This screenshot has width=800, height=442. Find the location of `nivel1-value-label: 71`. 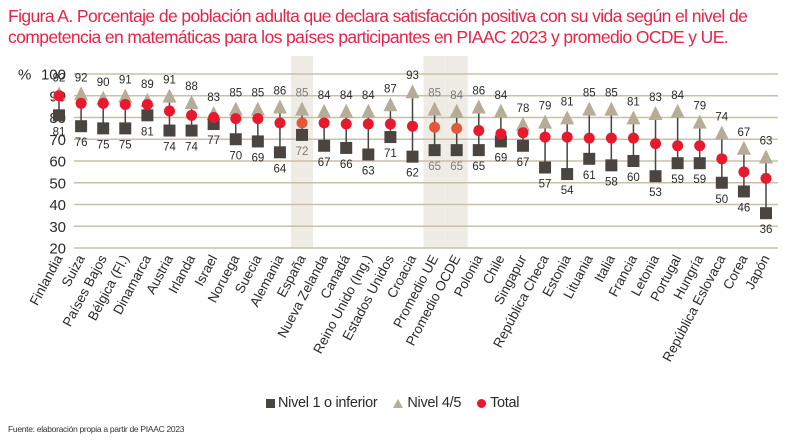

nivel1-value-label: 71 is located at coordinates (390, 154).